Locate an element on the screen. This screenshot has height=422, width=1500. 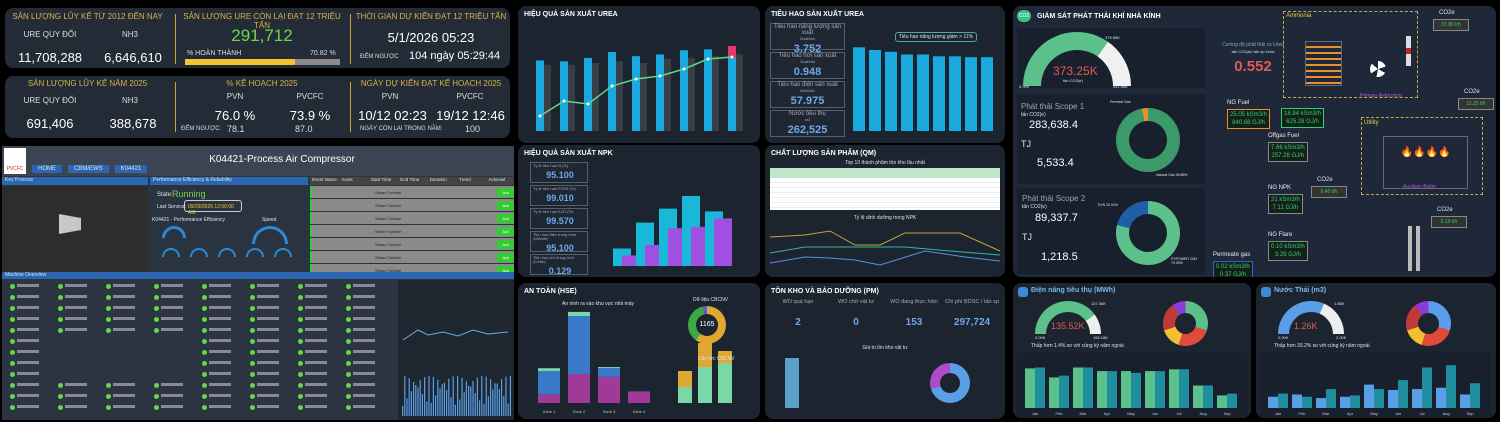
tab-k04421: K04421 is located at coordinates (131, 169).